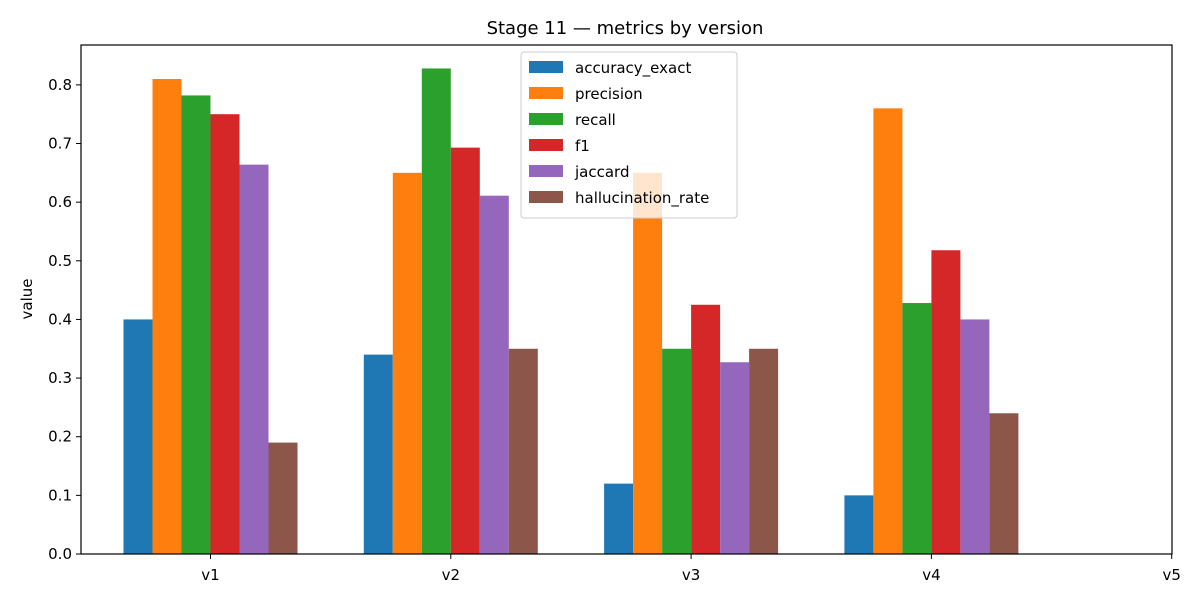 The image size is (1200, 600). I want to click on y-tick-label: 0.1, so click(60, 495).